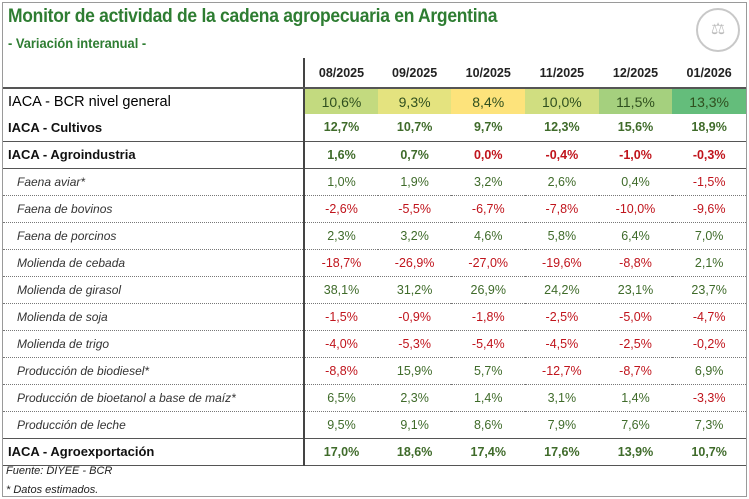 Image resolution: width=749 pixels, height=499 pixels. I want to click on value-cell: -1,0%, so click(635, 155).